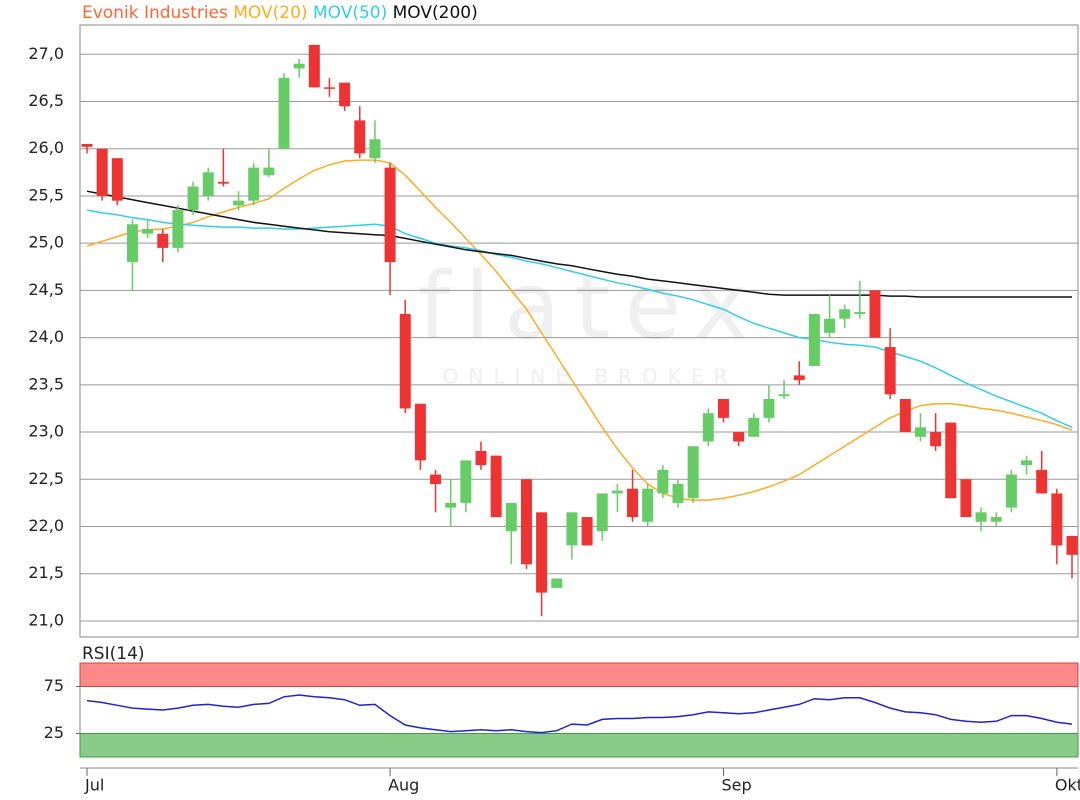 The image size is (1080, 800). I want to click on y-tick-label: 26,5, so click(46, 100).